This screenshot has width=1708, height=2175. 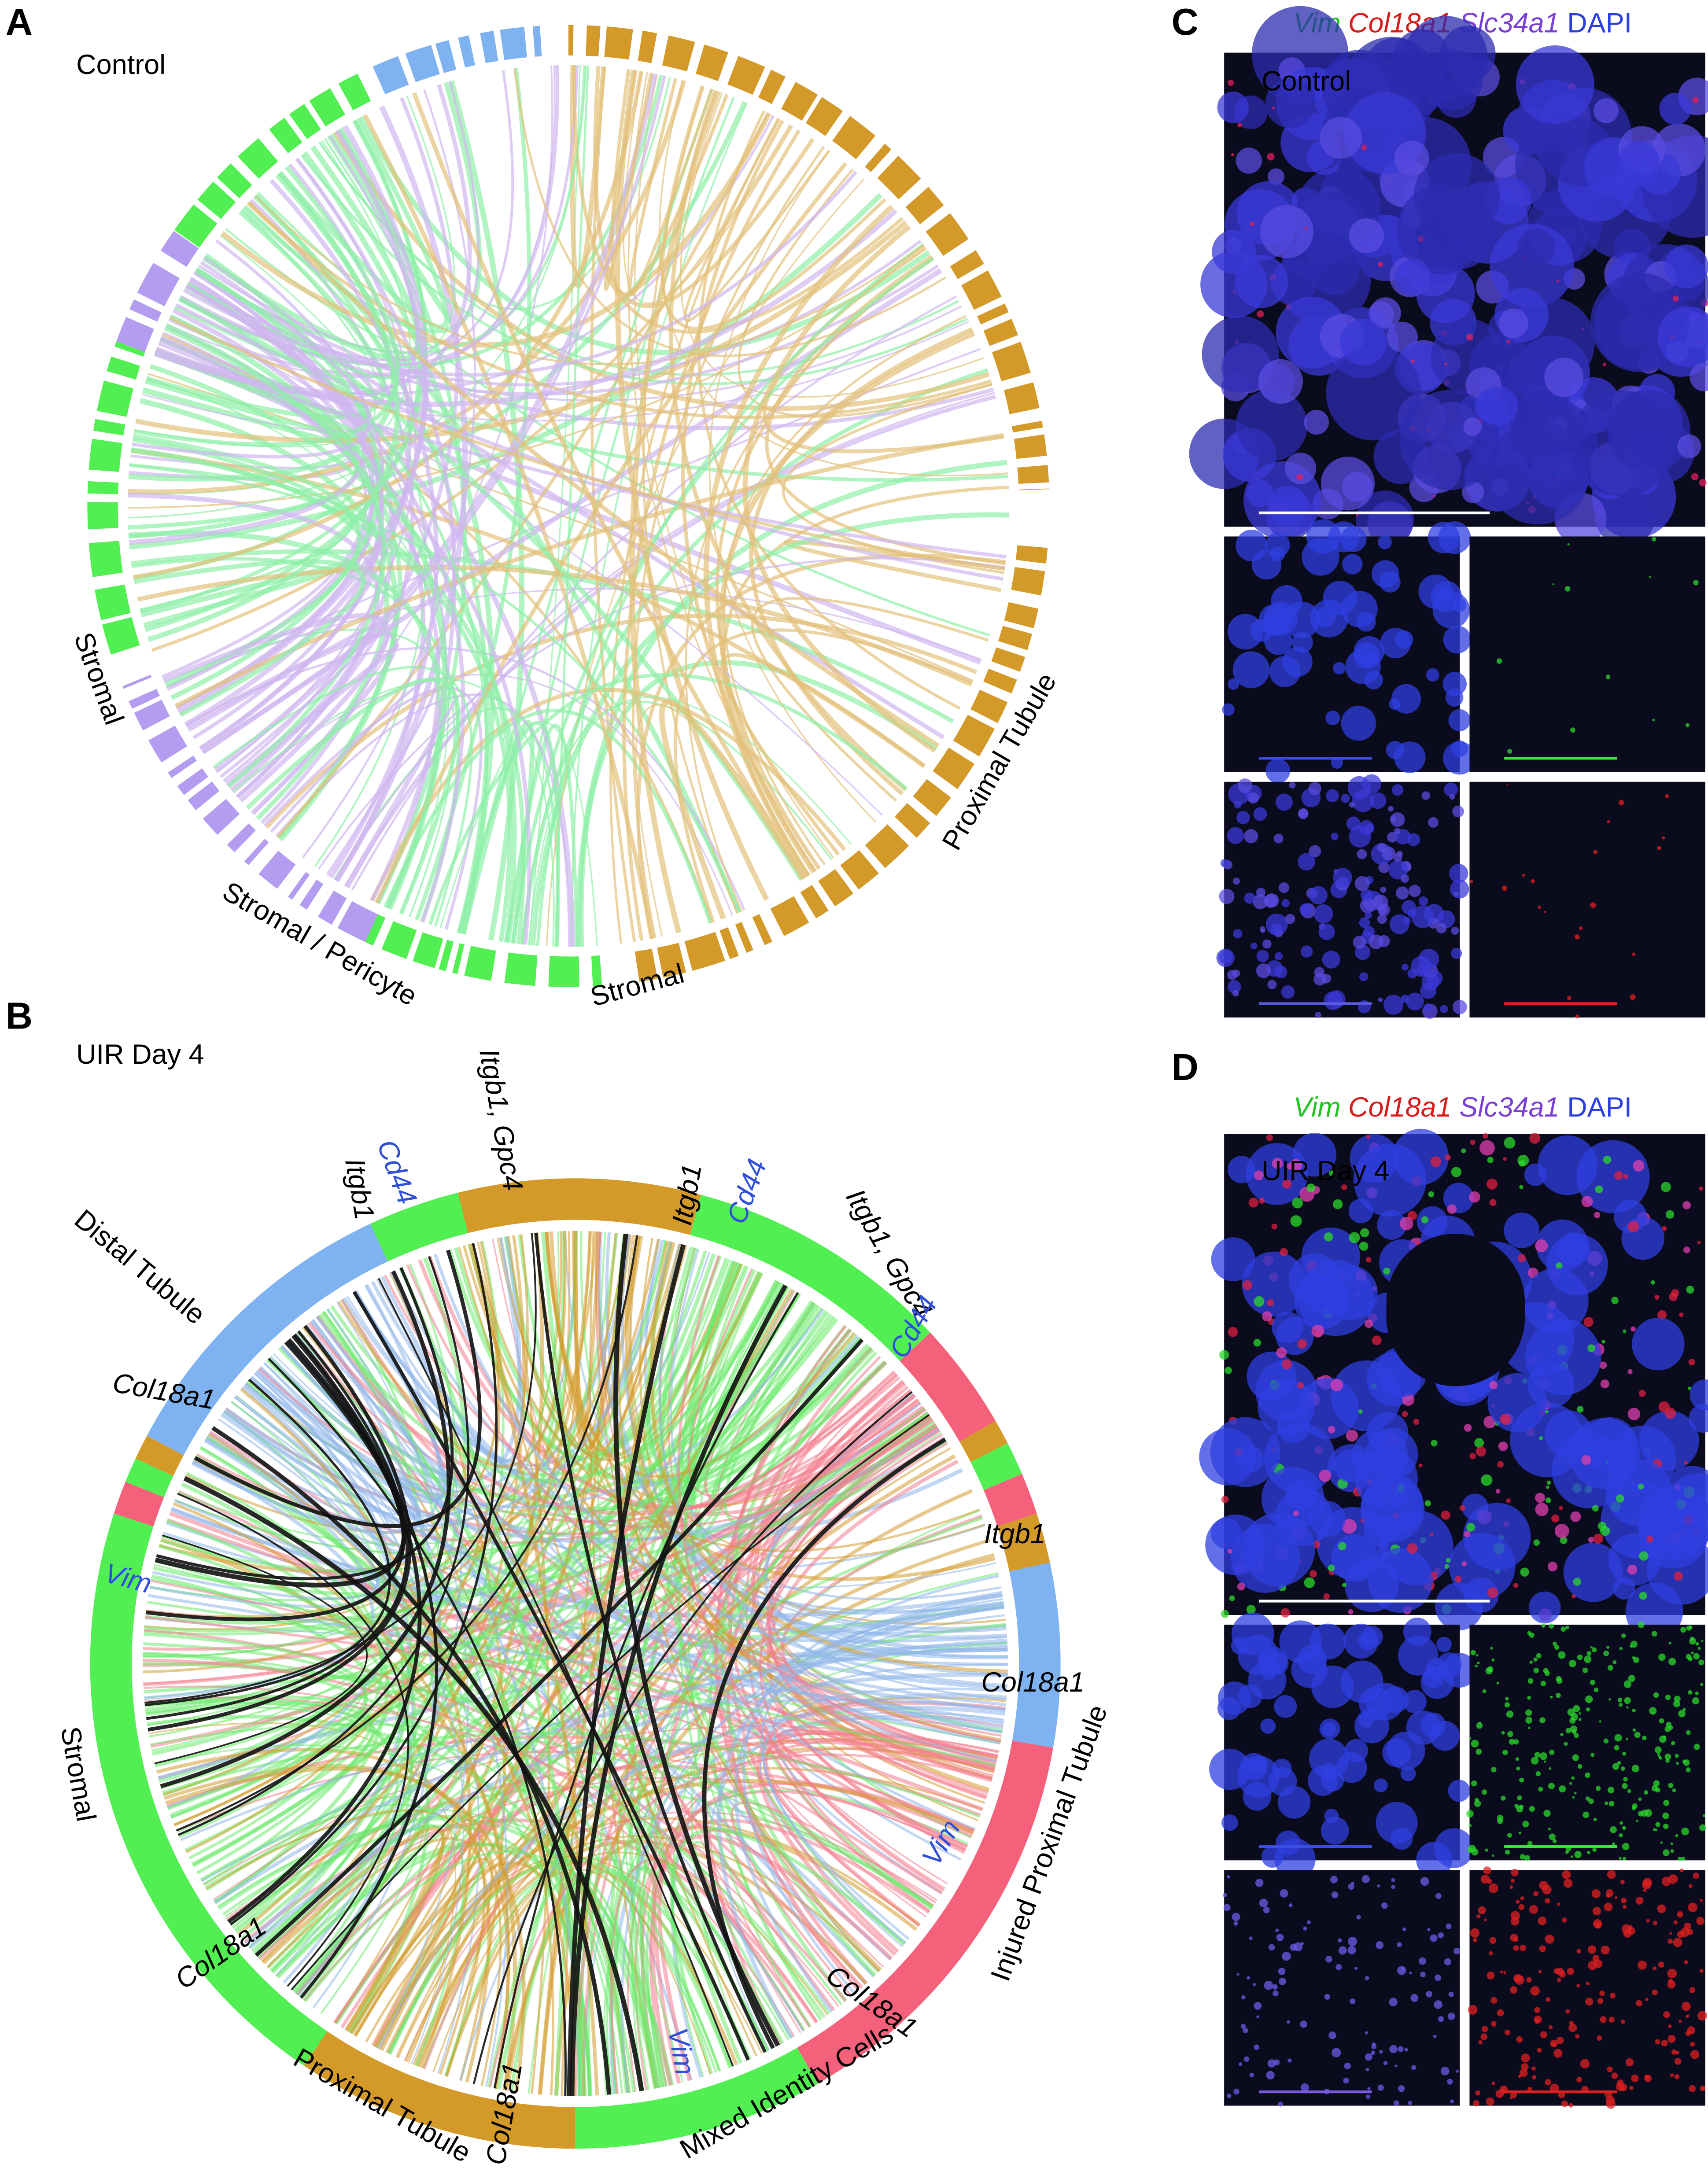 I want to click on gene-label: Itgb1, Gpc4, so click(x=500, y=1120).